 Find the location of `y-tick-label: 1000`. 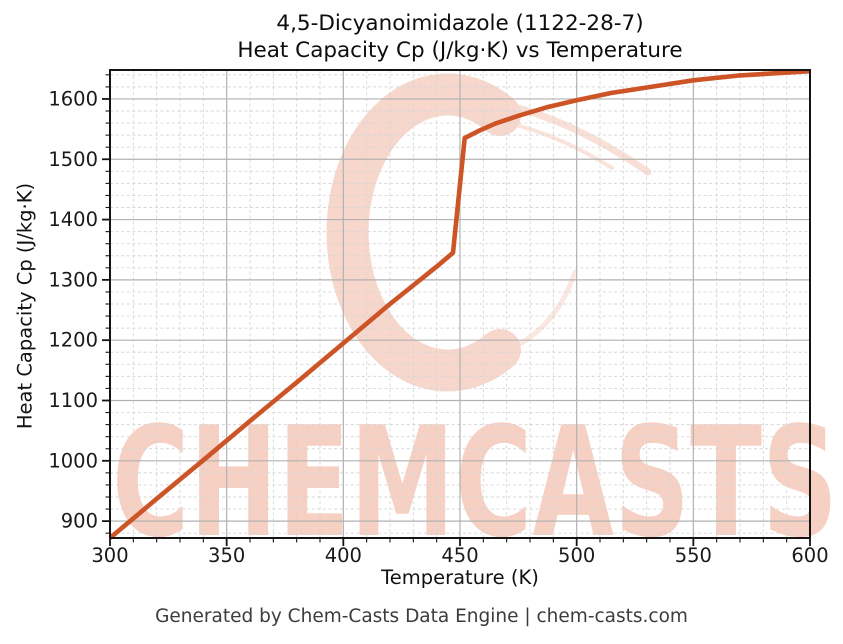

y-tick-label: 1000 is located at coordinates (73, 460).